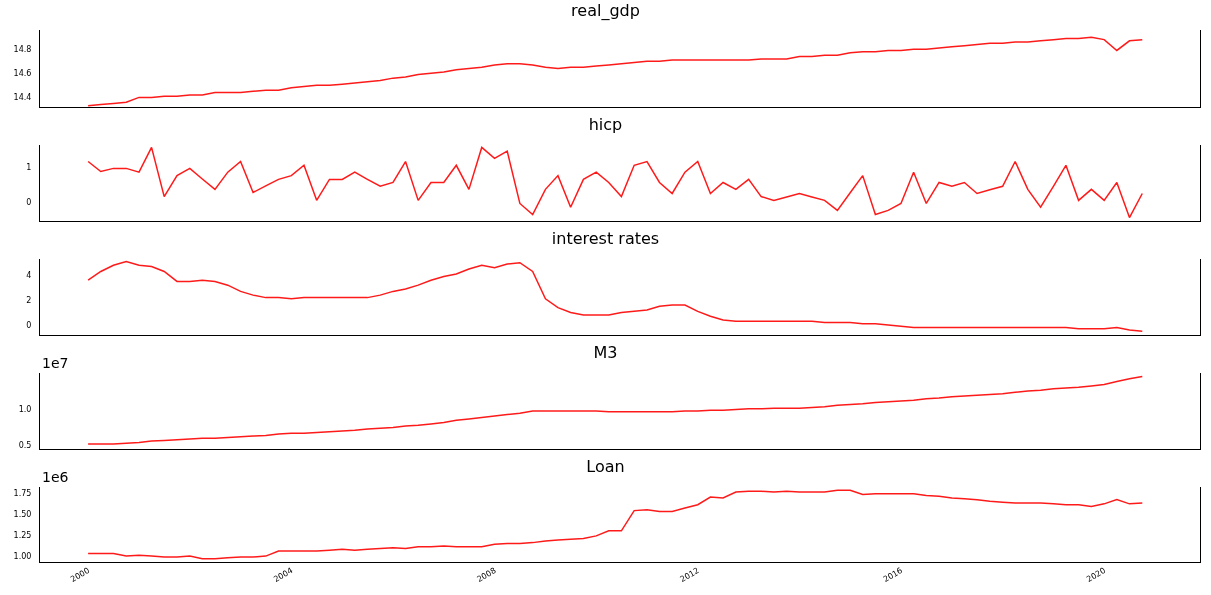  What do you see at coordinates (22, 74) in the screenshot?
I see `y-tick-label: 14.6` at bounding box center [22, 74].